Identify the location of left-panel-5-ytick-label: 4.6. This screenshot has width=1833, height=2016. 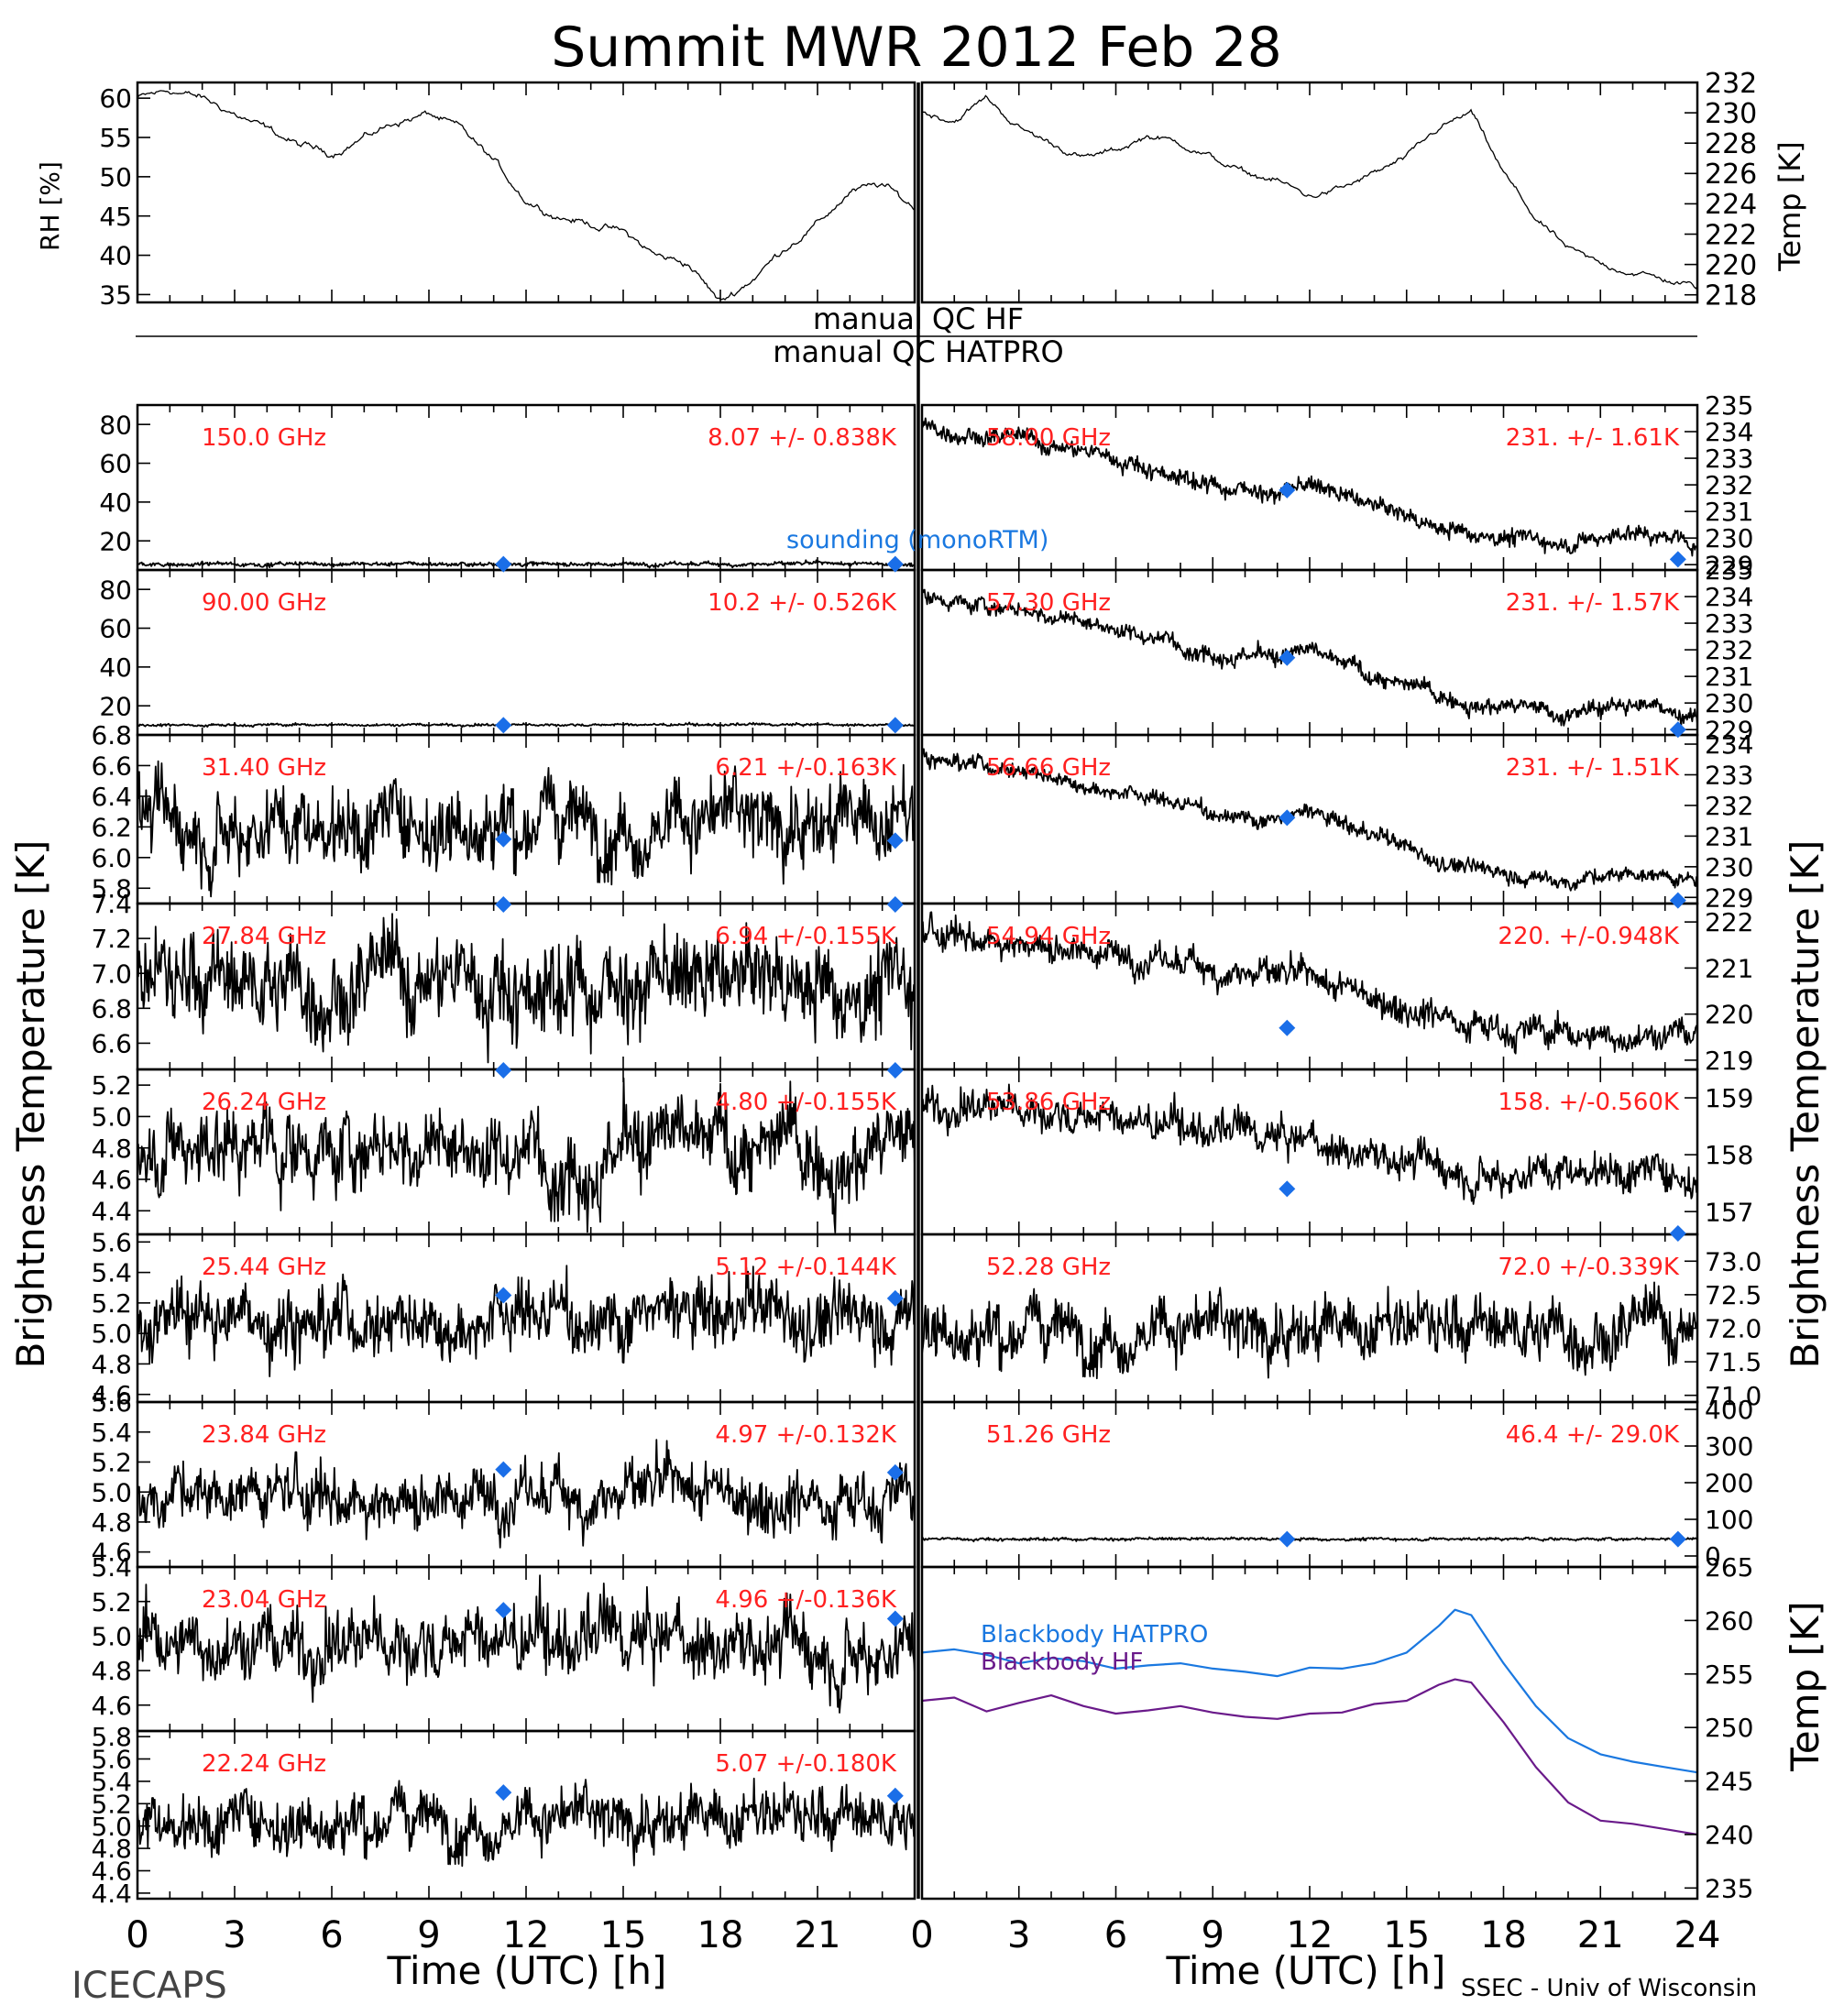
(111, 1180).